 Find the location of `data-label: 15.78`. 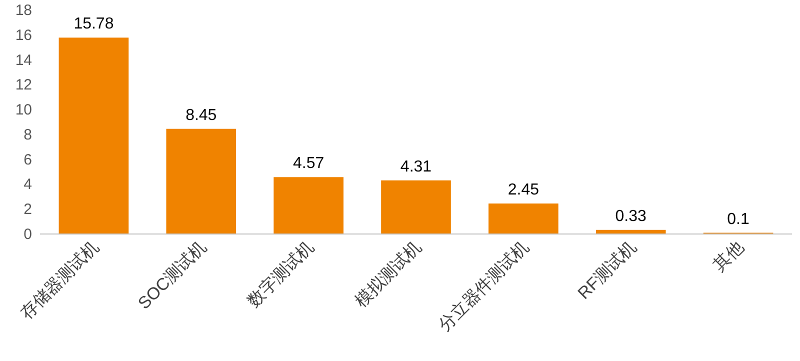

data-label: 15.78 is located at coordinates (94, 24).